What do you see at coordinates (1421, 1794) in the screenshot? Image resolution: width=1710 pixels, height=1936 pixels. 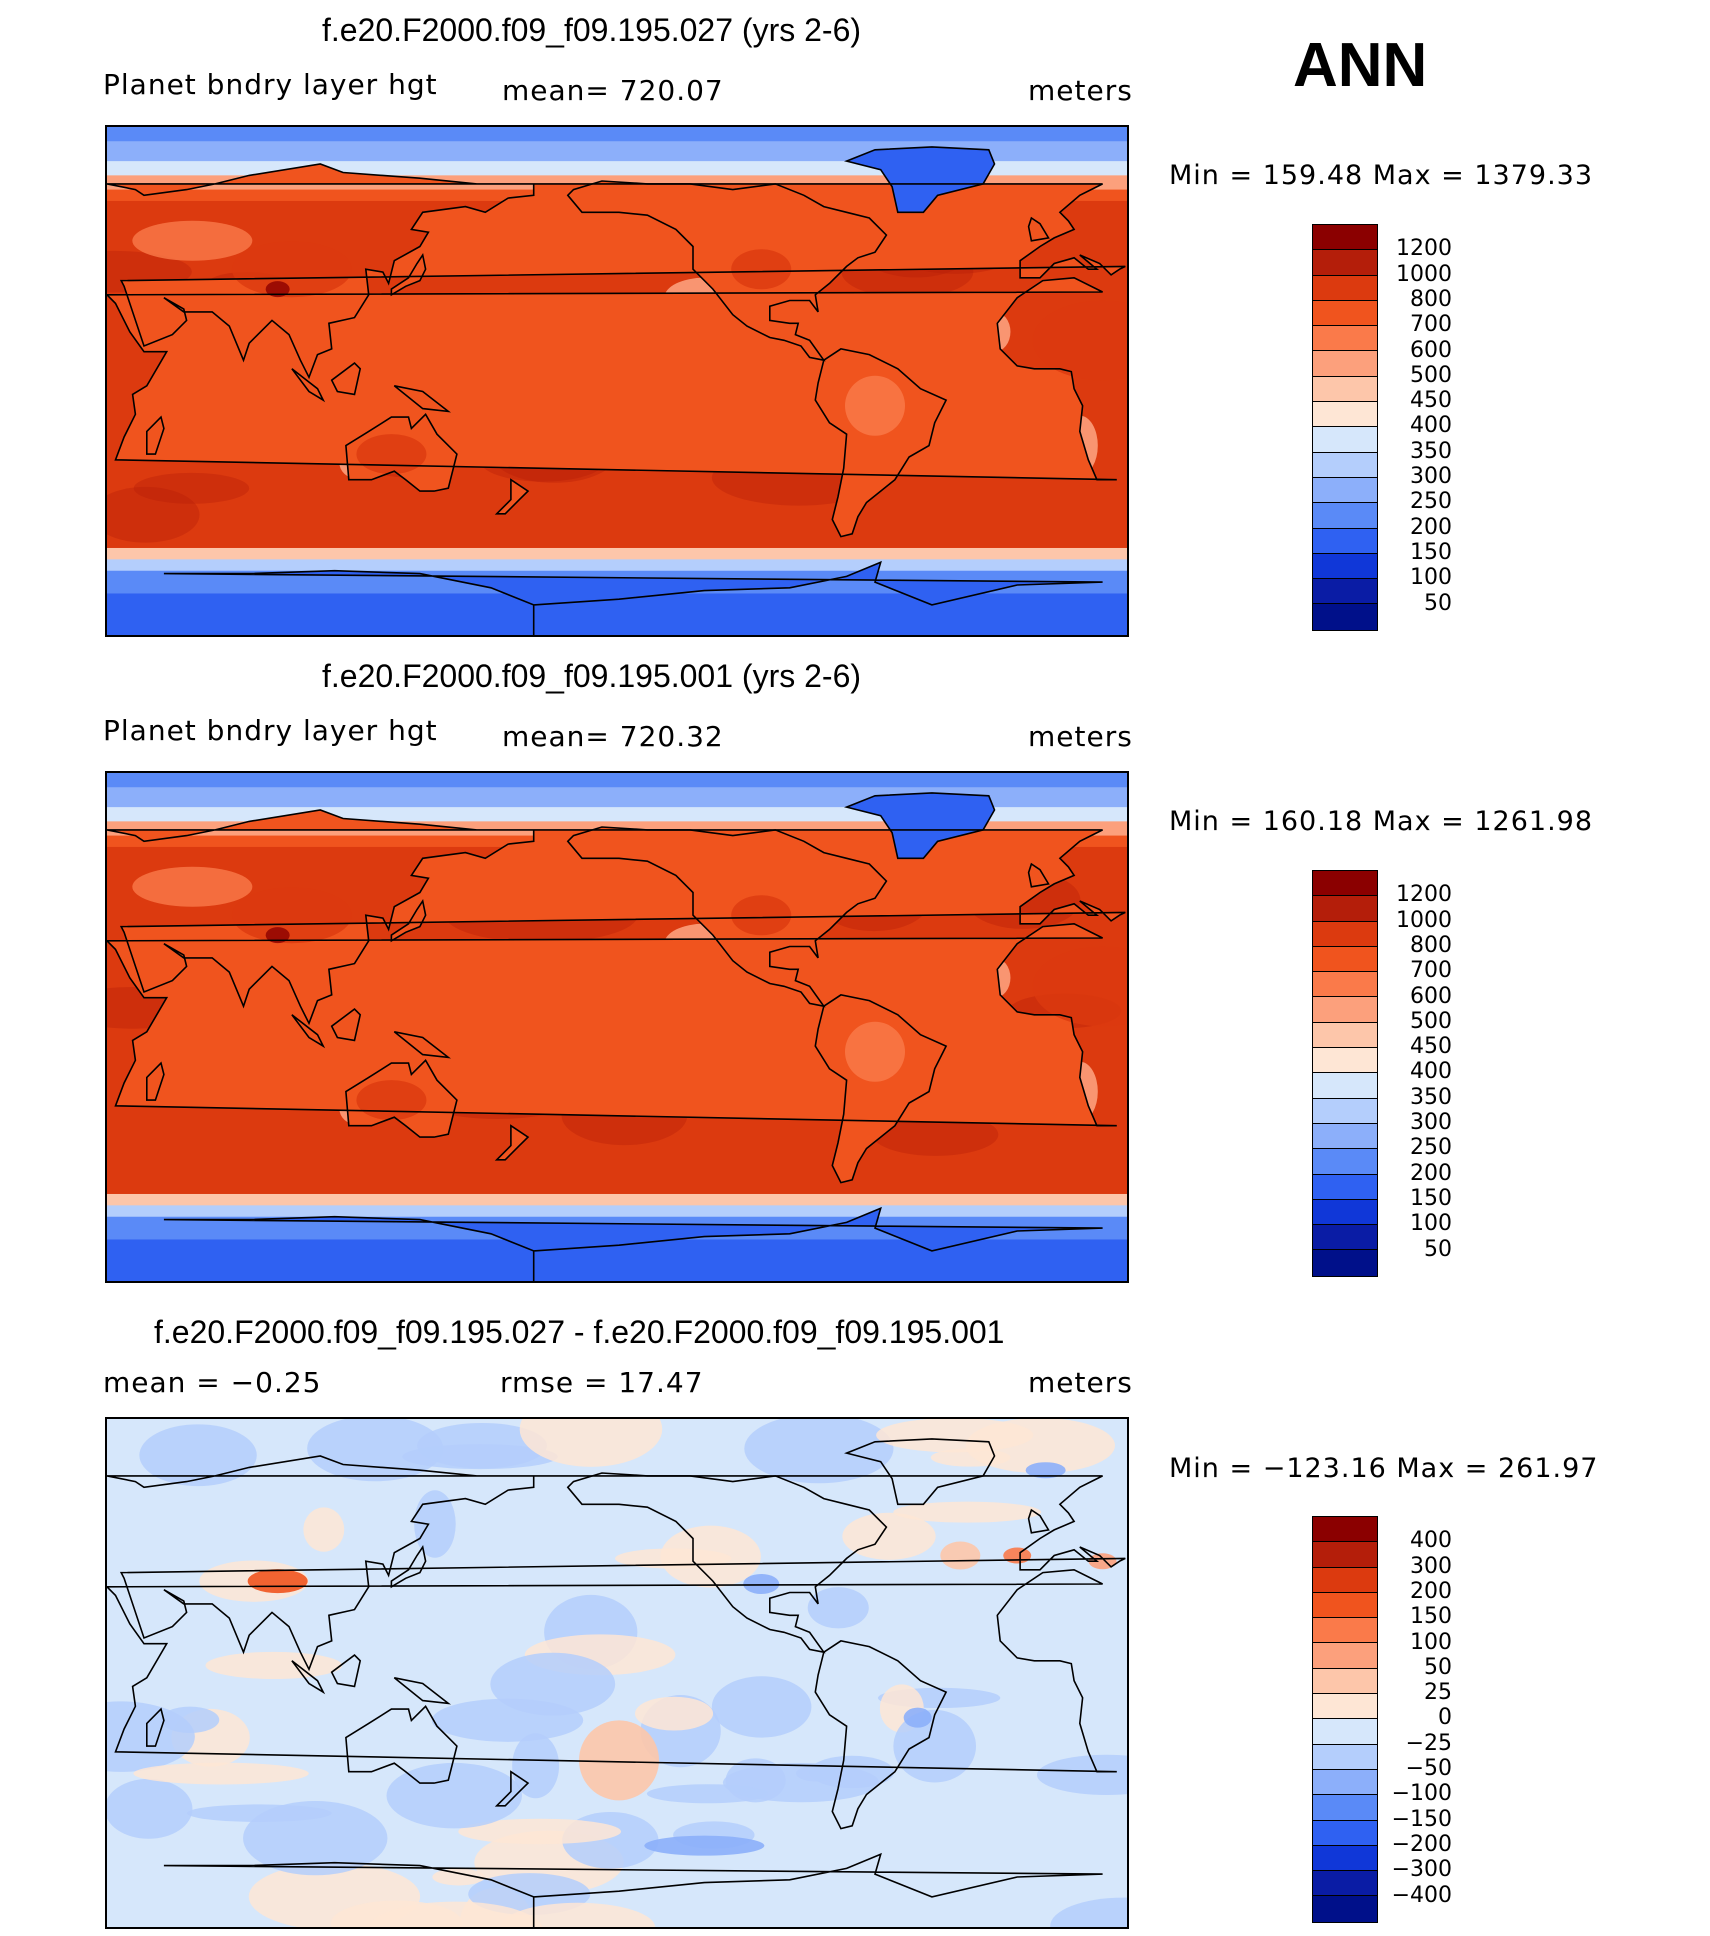 I see `colorbar-label: −100` at bounding box center [1421, 1794].